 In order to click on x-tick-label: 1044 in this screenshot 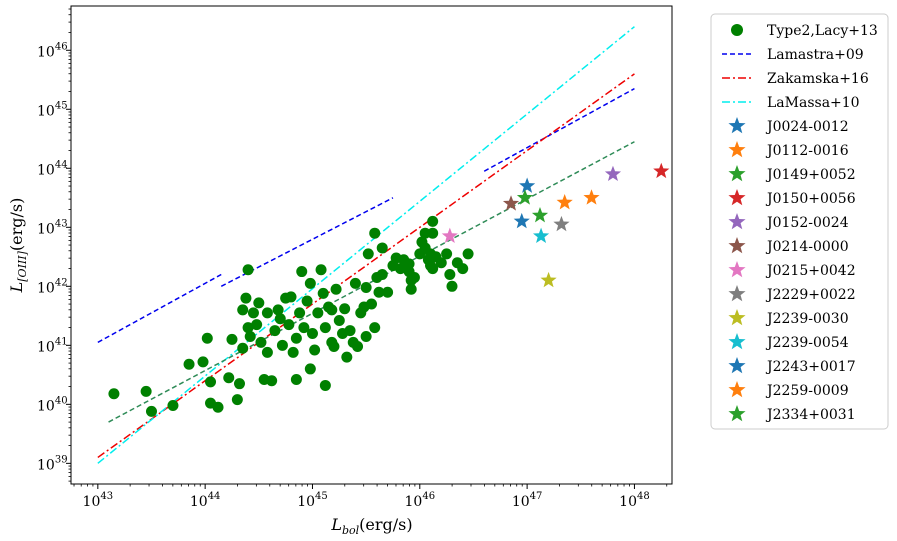, I will do `click(205, 500)`.